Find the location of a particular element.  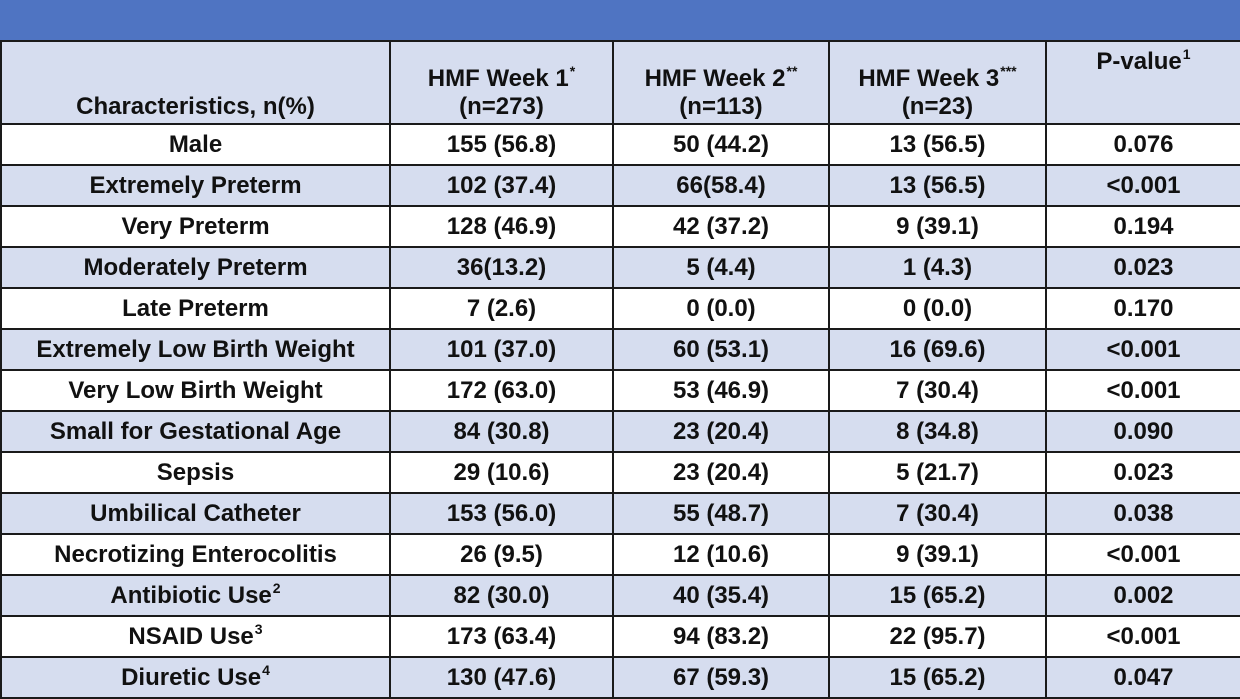

header-week1: HMF Week 1* (n=273) is located at coordinates (501, 82).